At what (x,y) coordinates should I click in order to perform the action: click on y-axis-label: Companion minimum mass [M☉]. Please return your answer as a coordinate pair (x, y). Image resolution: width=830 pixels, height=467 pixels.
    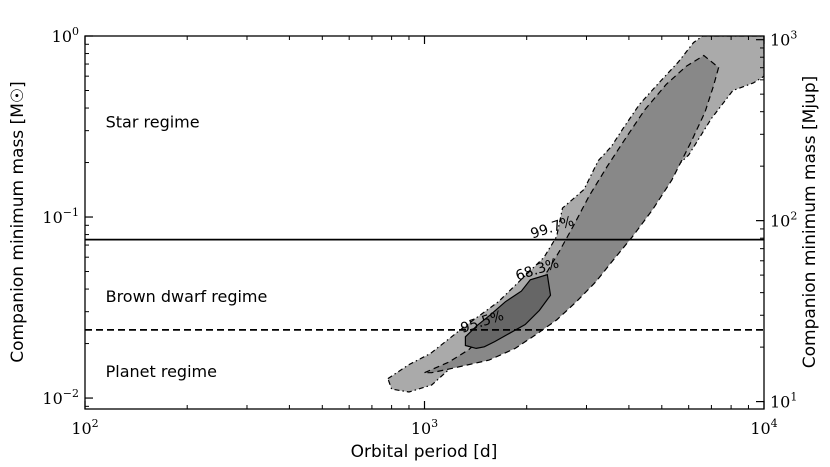
    Looking at the image, I should click on (18, 221).